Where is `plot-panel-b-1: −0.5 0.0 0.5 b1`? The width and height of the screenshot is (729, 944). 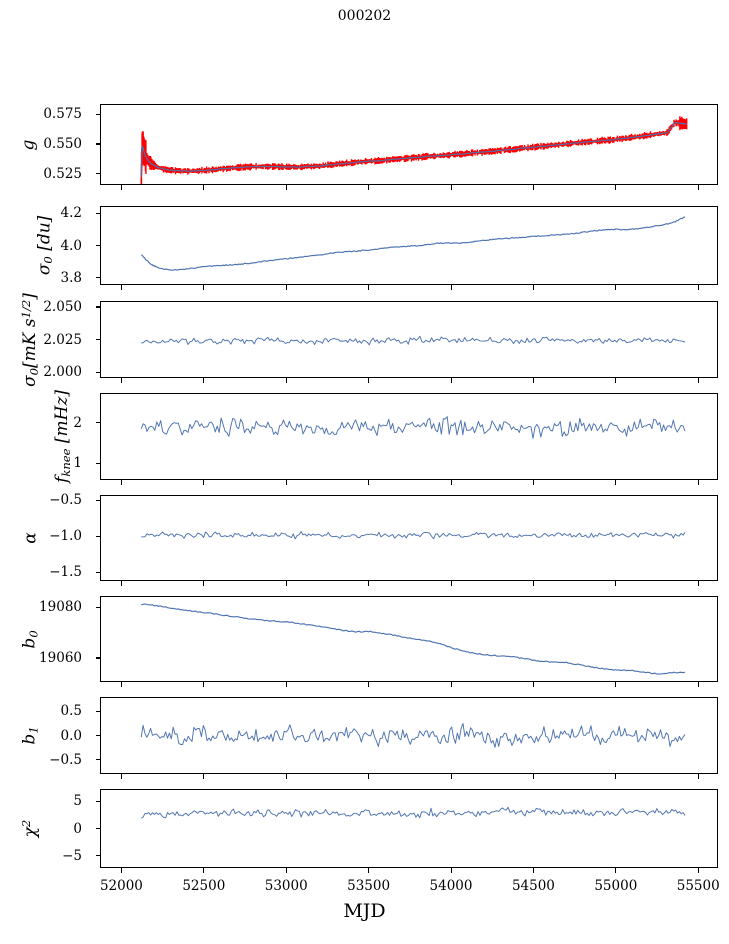 plot-panel-b-1: −0.5 0.0 0.5 b1 is located at coordinates (369, 738).